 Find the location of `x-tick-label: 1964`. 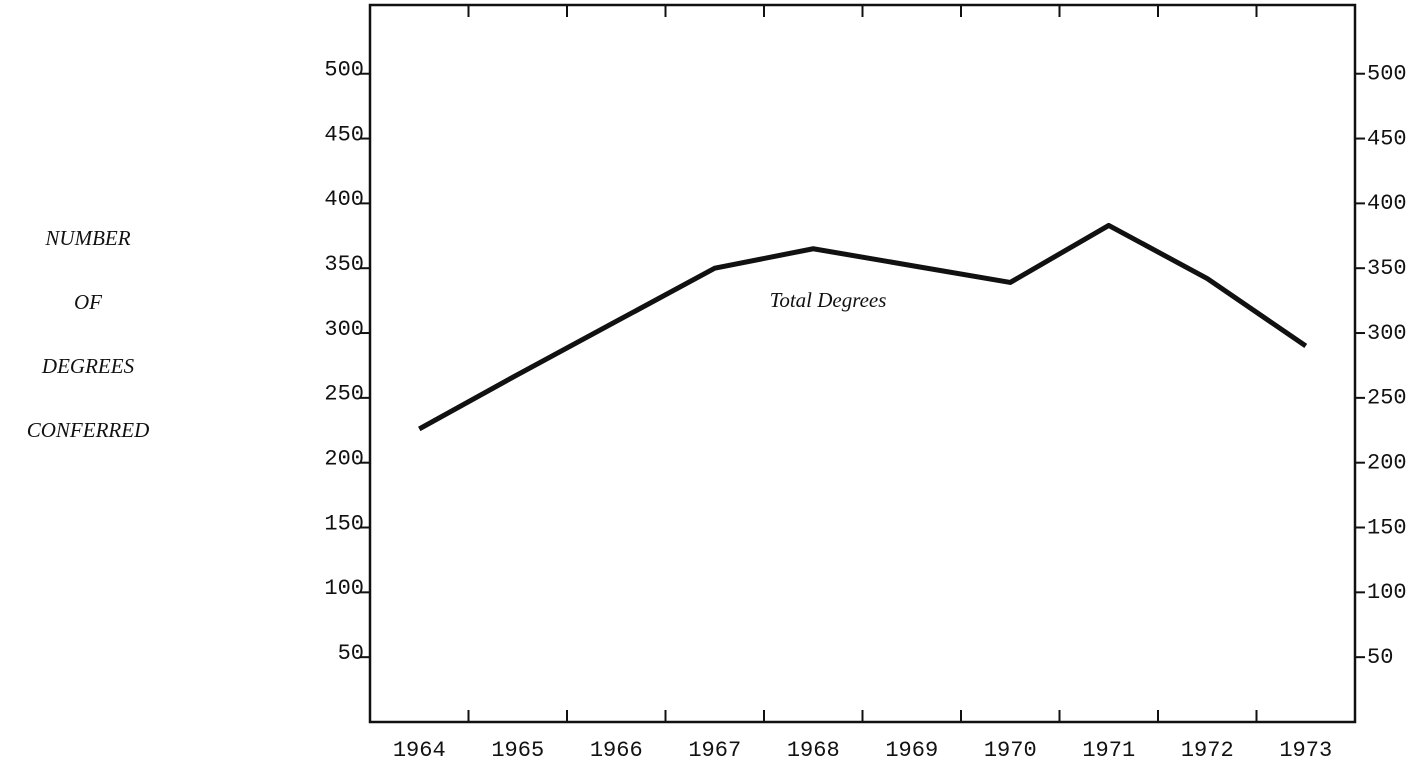

x-tick-label: 1964 is located at coordinates (419, 750).